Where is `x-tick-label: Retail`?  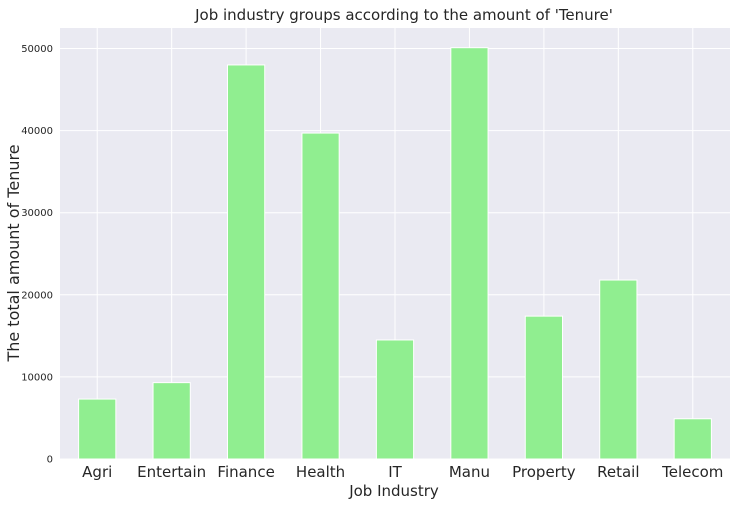 x-tick-label: Retail is located at coordinates (618, 472).